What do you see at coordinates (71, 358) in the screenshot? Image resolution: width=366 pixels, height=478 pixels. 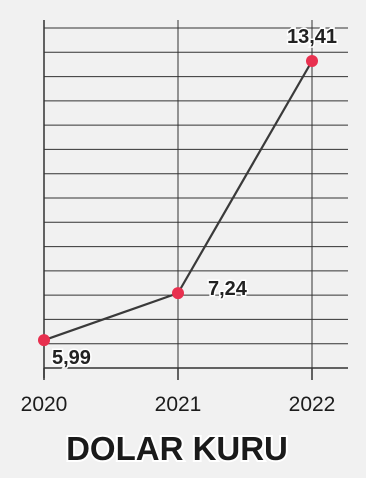 I see `data-label: 5,99` at bounding box center [71, 358].